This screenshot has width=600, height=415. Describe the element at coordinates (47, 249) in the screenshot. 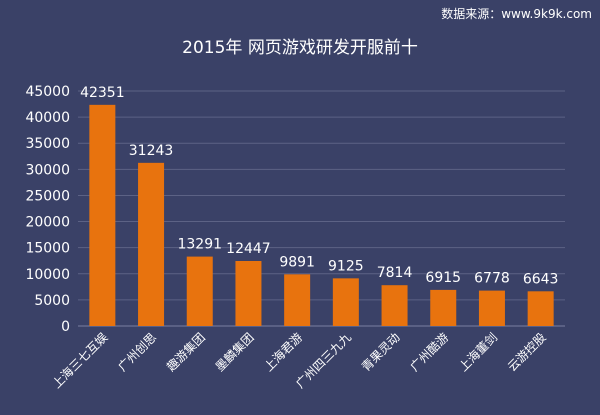

I see `y-tick-label: 15000` at that location.